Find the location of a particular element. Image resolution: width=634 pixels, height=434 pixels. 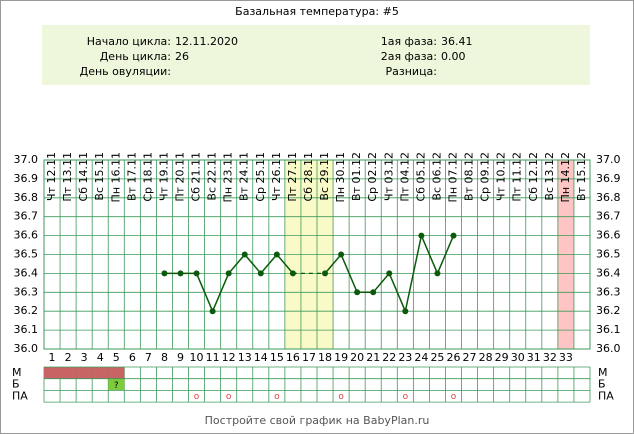

x-tick-label: Вс 06.12 is located at coordinates (436, 176).